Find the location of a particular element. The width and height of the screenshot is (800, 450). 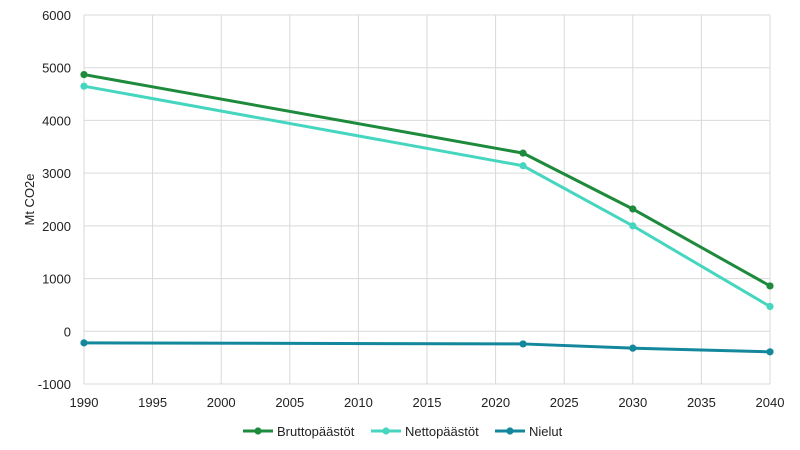

legend-item: Nettopäästöt is located at coordinates (425, 431).